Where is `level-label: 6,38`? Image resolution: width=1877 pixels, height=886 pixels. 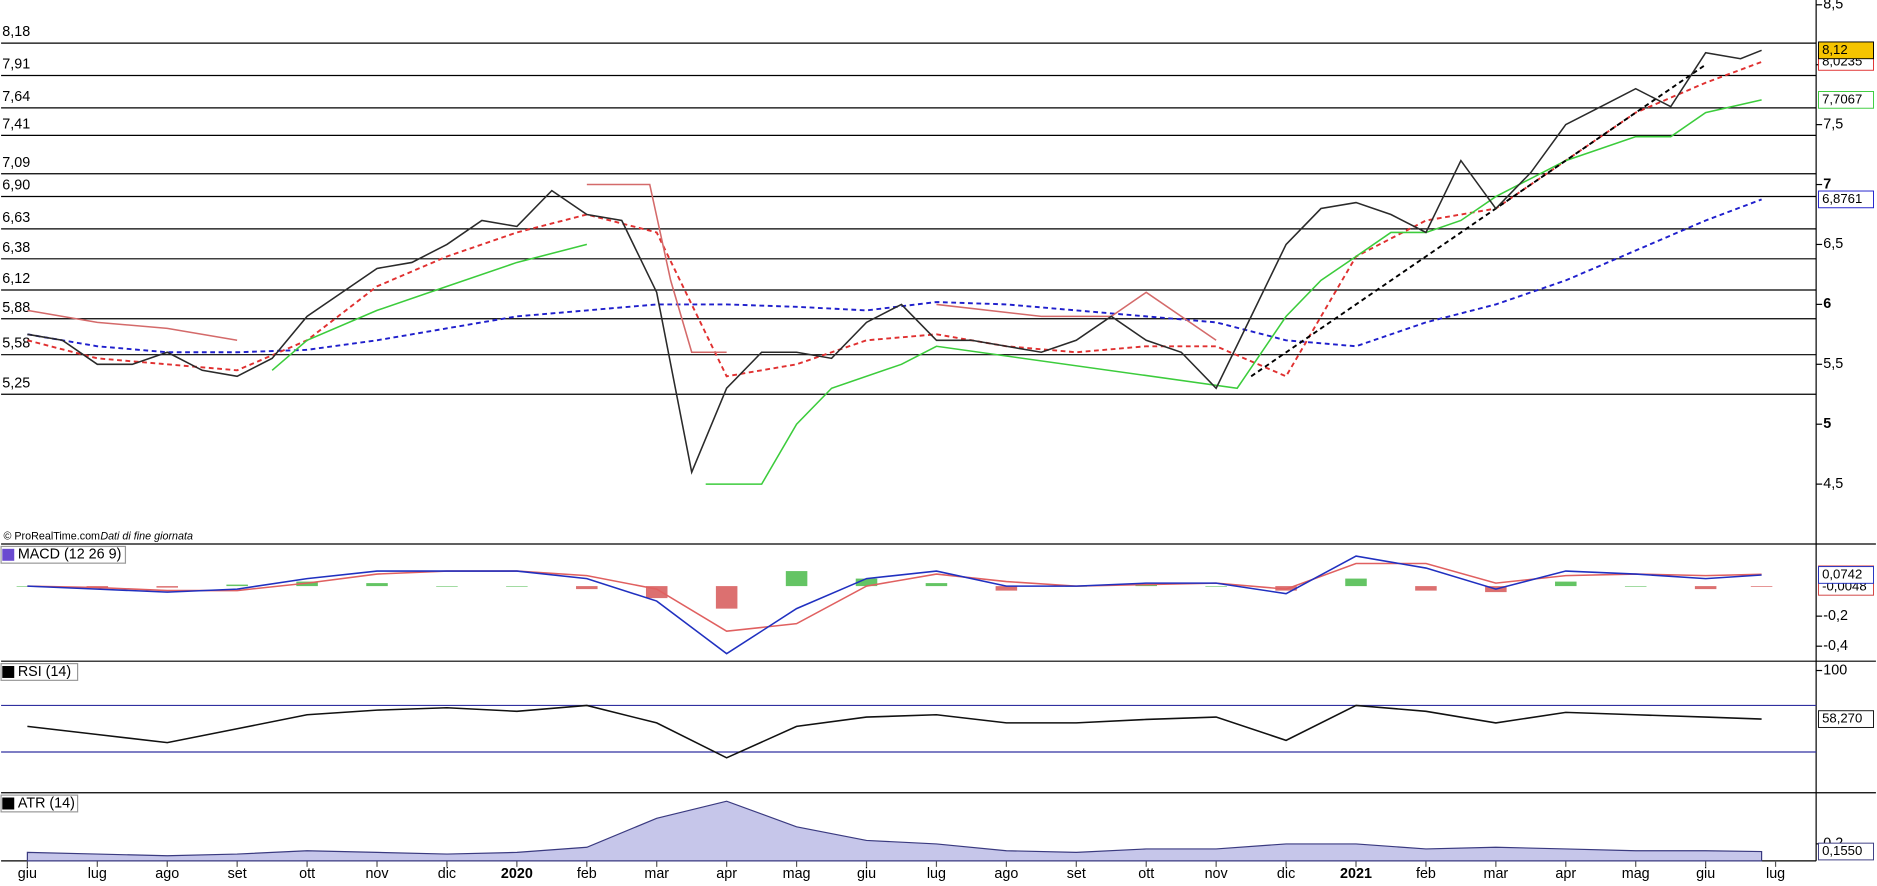
level-label: 6,38 is located at coordinates (16, 248).